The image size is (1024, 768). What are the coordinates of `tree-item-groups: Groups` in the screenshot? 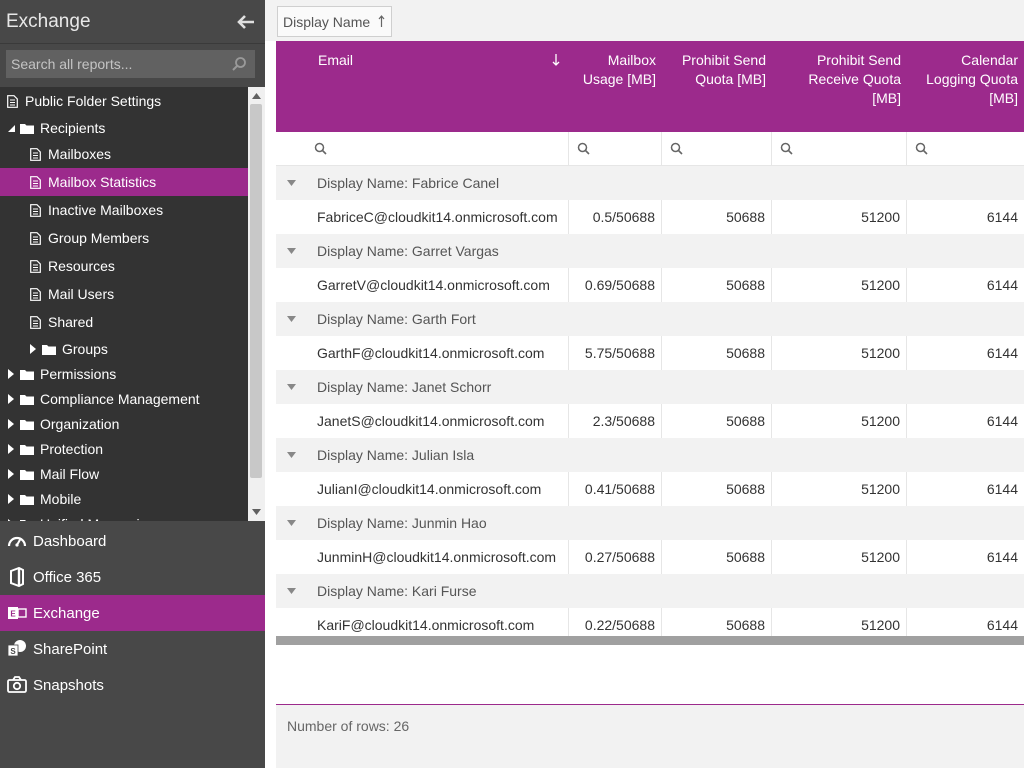 It's located at (124, 349).